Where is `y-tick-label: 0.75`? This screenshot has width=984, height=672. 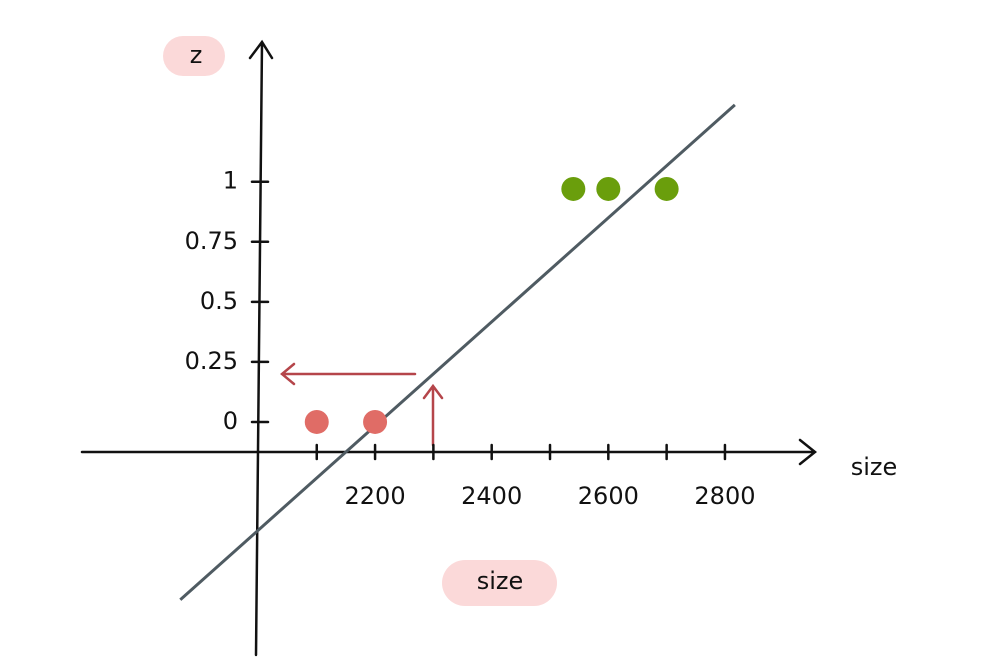 y-tick-label: 0.75 is located at coordinates (211, 241).